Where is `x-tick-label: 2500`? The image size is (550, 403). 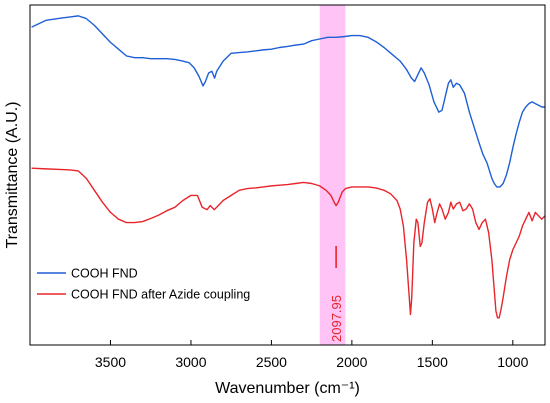 x-tick-label: 2500 is located at coordinates (271, 362).